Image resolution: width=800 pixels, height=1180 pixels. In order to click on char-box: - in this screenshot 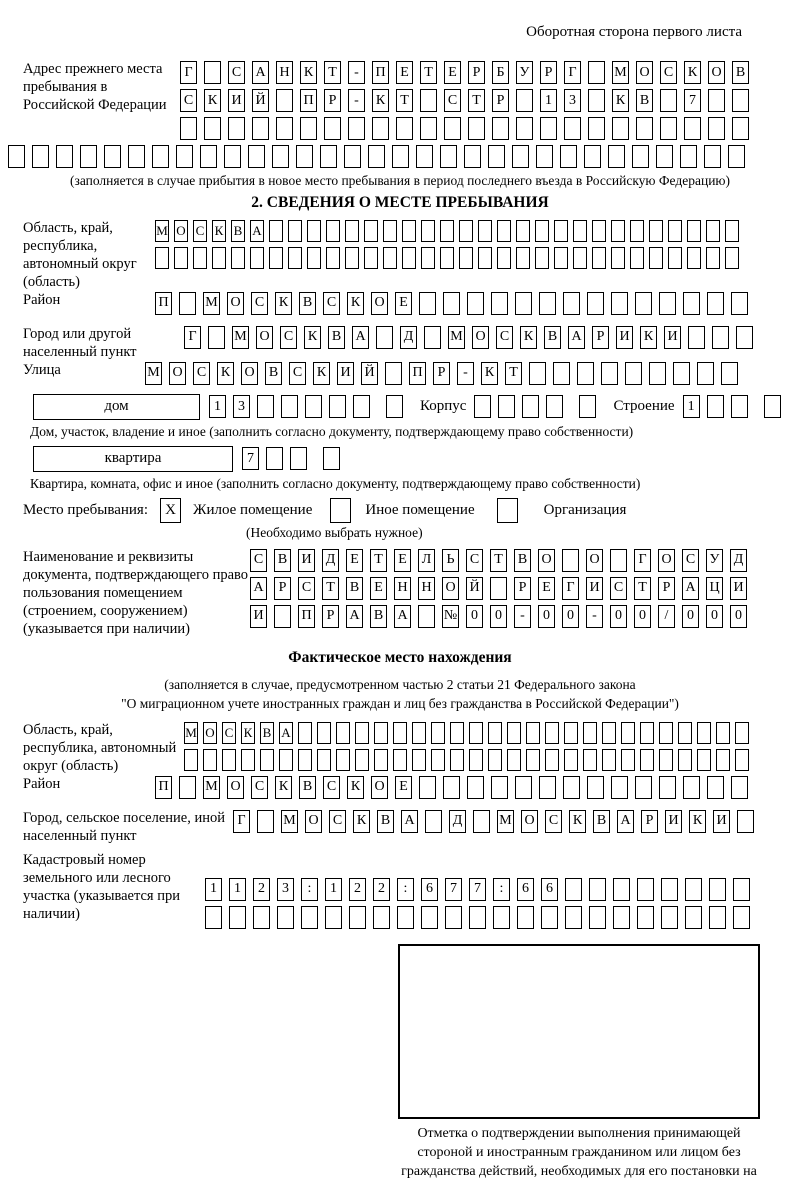, I will do `click(594, 616)`.